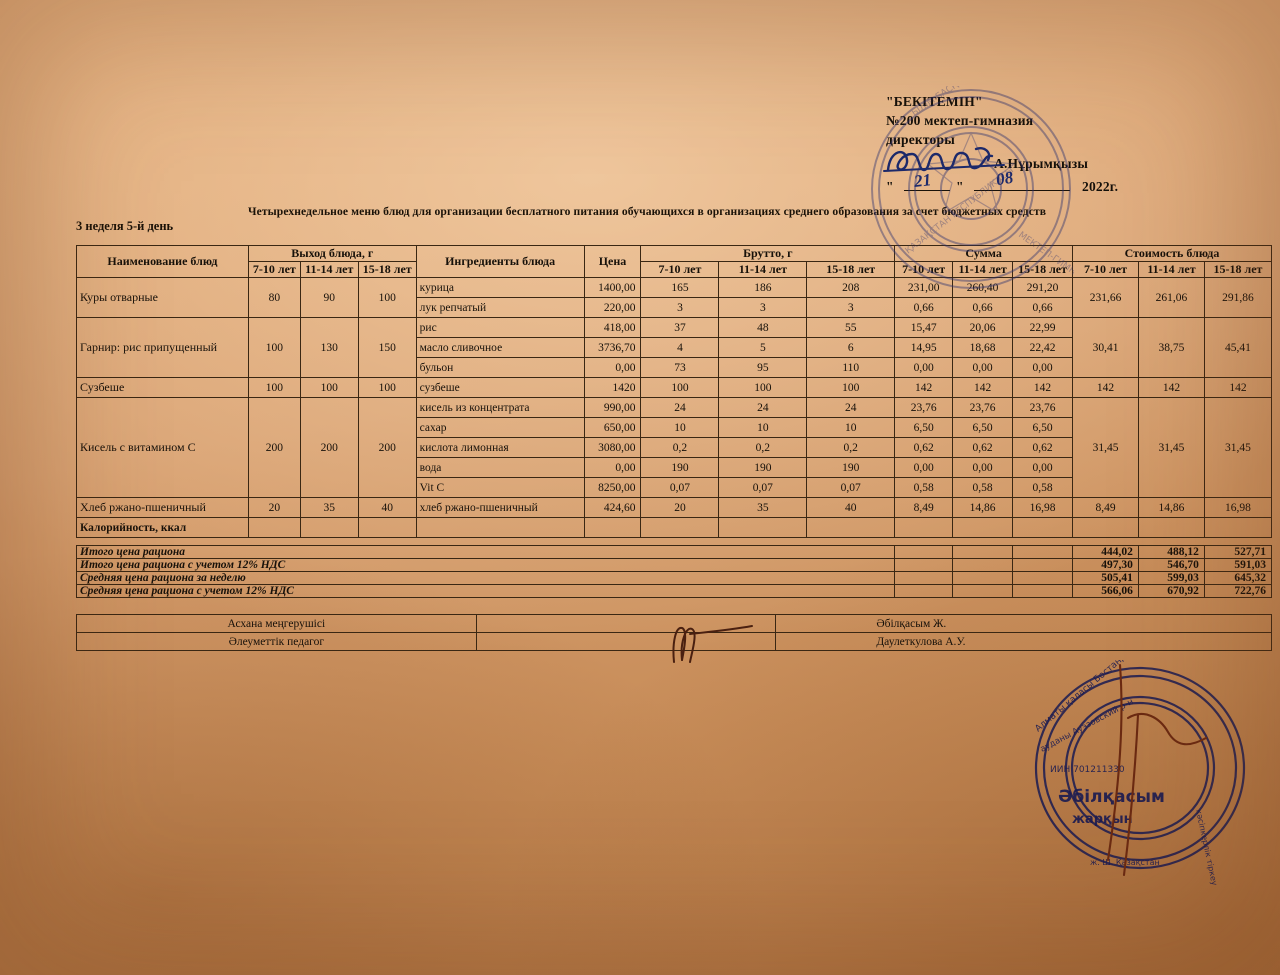  Describe the element at coordinates (500, 367) in the screenshot. I see `cell-ingredient-name: бульон` at that location.